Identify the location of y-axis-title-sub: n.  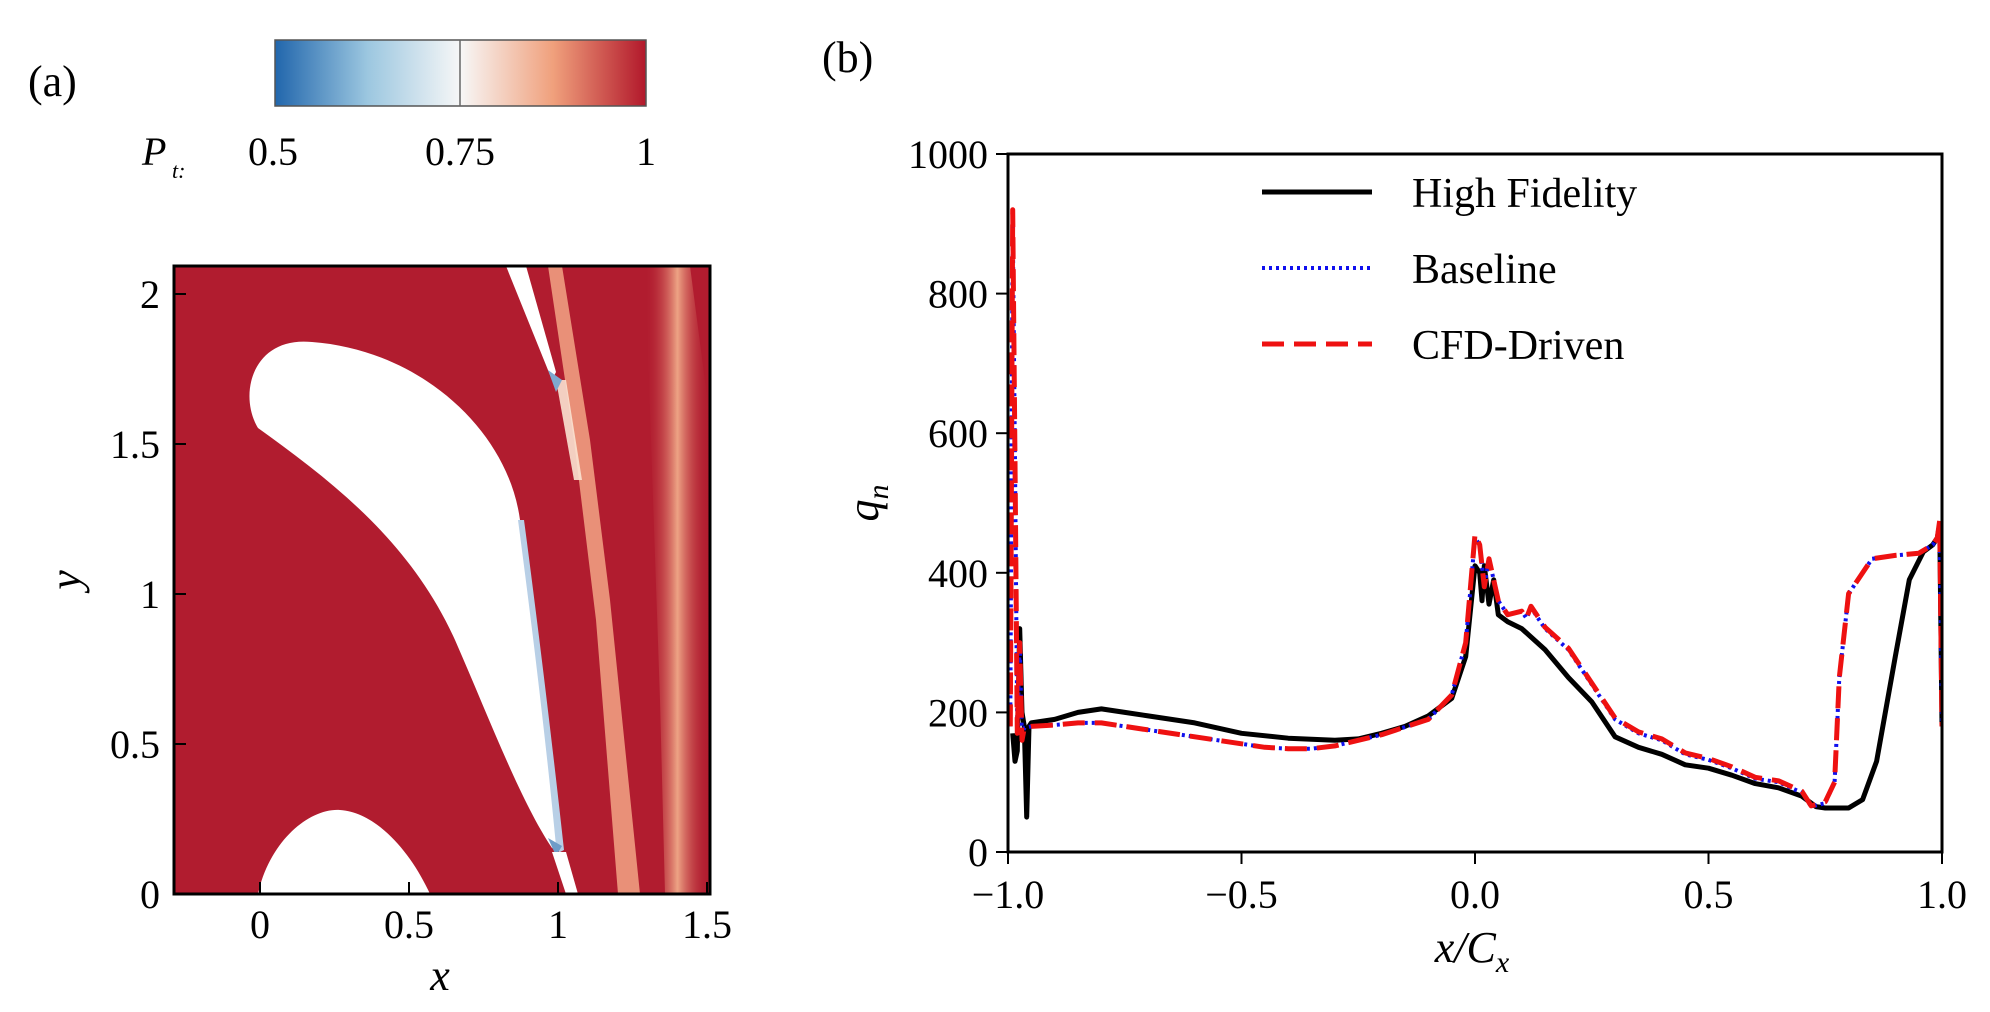
(878, 492).